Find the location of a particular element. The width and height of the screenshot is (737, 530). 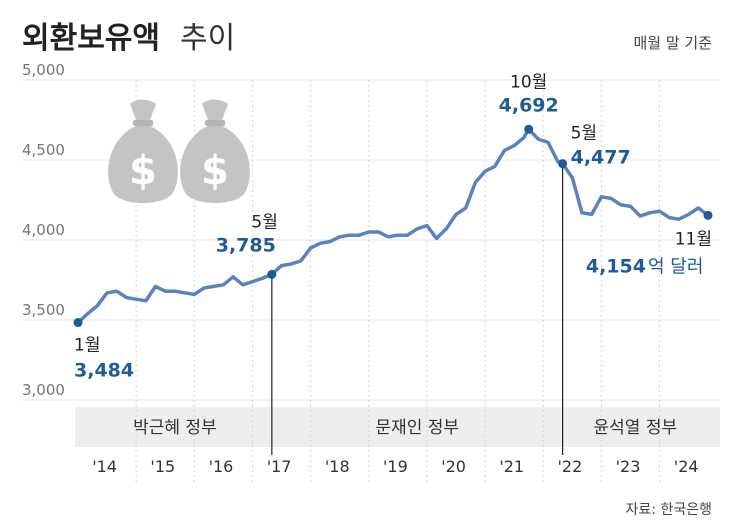

y-tick-label: 3,000 is located at coordinates (43, 390).